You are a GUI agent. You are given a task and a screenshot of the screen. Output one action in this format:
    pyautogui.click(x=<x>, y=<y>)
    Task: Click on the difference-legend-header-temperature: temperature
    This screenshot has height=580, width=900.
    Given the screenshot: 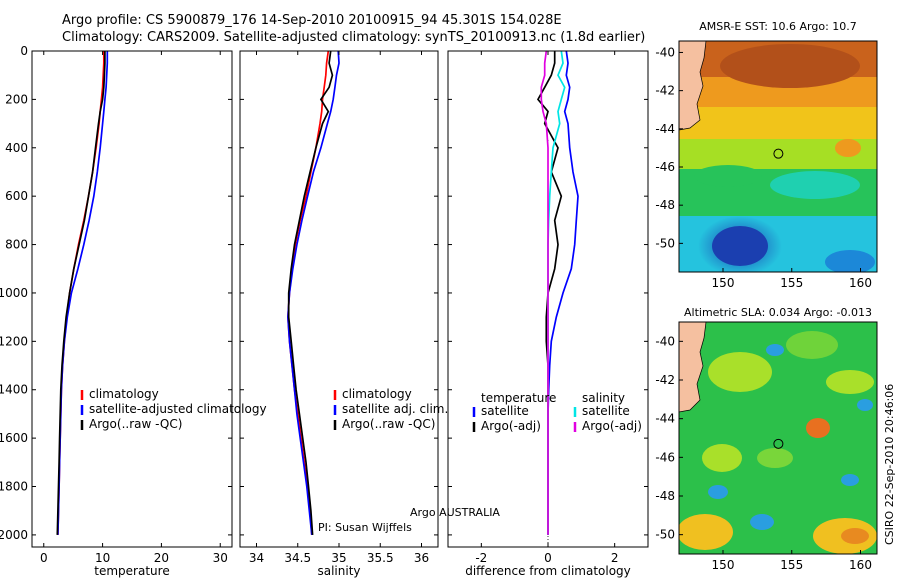 What is the action you would take?
    pyautogui.click(x=518, y=398)
    